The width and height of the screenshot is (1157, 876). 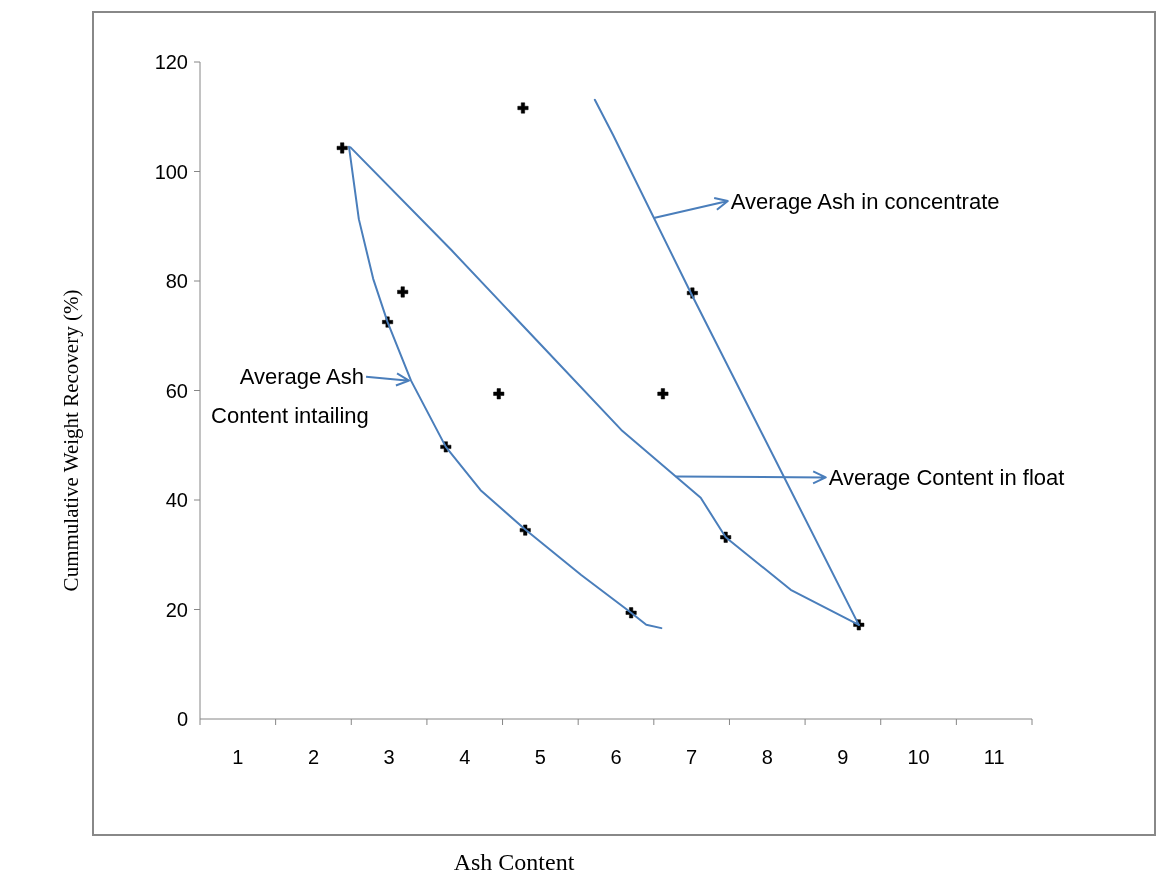 What do you see at coordinates (465, 757) in the screenshot?
I see `x-tick-label: 4` at bounding box center [465, 757].